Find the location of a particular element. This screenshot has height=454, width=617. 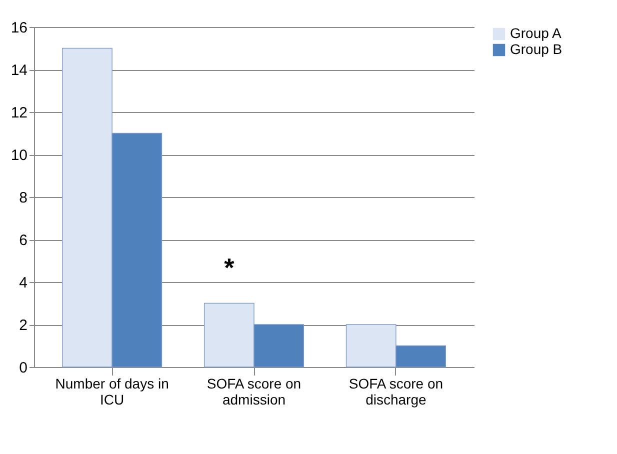

y-tick-label: 2 is located at coordinates (23, 325).